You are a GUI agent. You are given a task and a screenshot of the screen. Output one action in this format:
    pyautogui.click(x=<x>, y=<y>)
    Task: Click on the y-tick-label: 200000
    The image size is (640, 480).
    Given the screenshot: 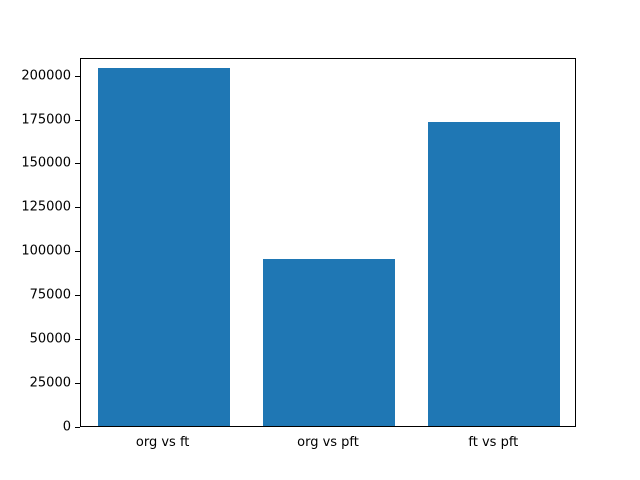 What is the action you would take?
    pyautogui.click(x=46, y=76)
    